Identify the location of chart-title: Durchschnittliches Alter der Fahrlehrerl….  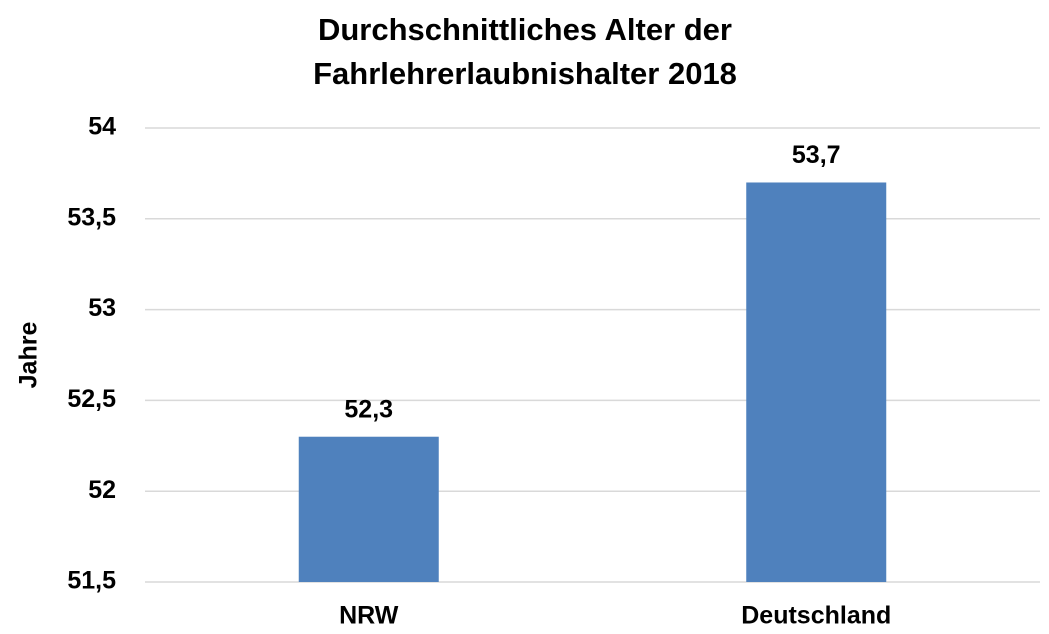
(525, 51).